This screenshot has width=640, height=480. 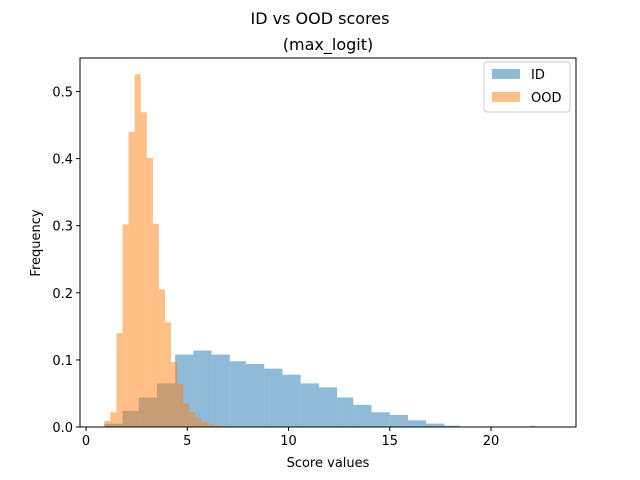 What do you see at coordinates (187, 441) in the screenshot?
I see `x-tick-label: 5` at bounding box center [187, 441].